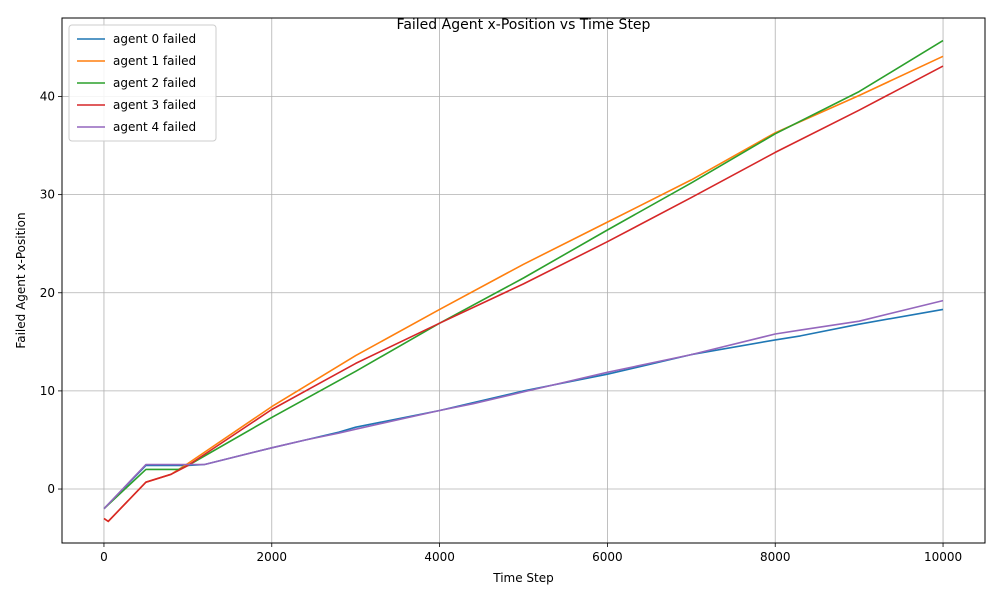 The width and height of the screenshot is (1000, 600). I want to click on legend-entry-label: agent 1 failed, so click(154, 61).